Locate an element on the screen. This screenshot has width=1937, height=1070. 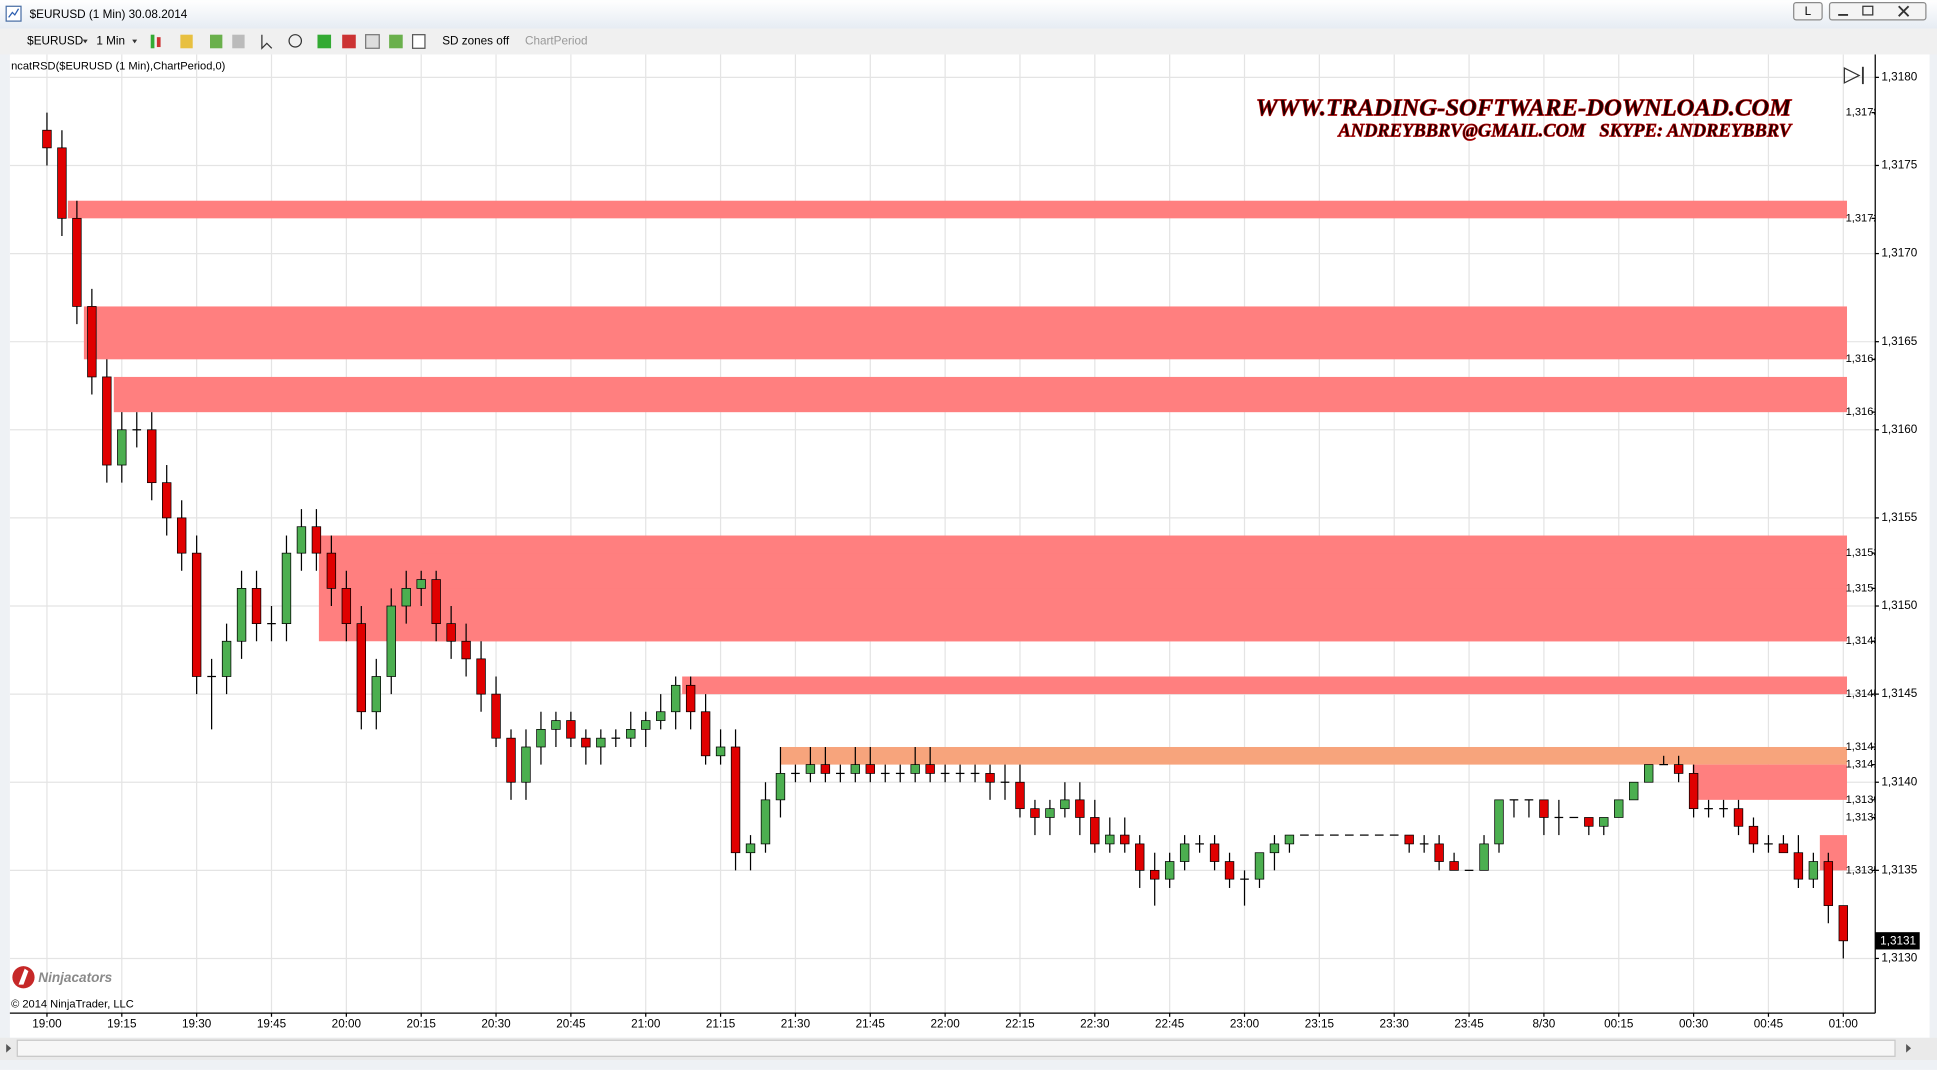
zones-toggle: SD zones off is located at coordinates (476, 41).